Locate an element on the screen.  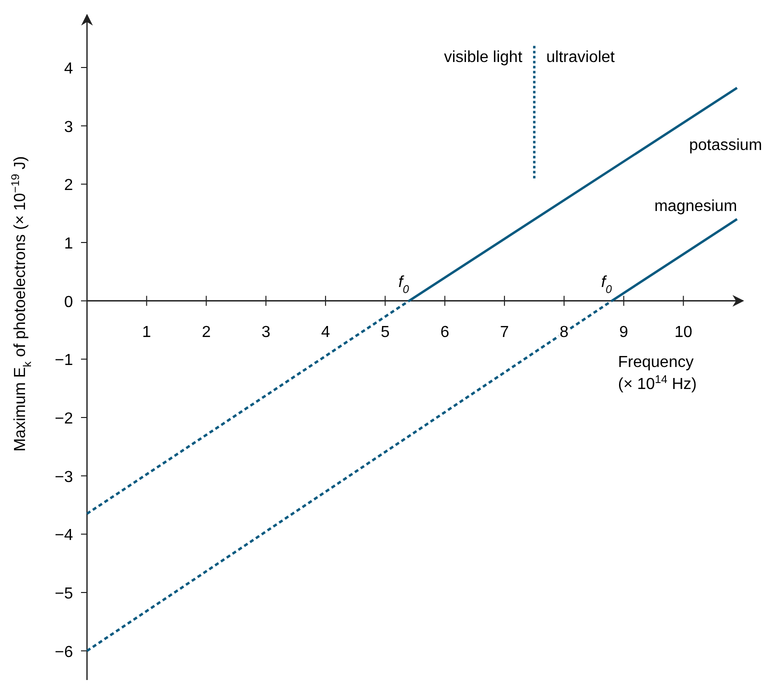
y-tick-label: 3 is located at coordinates (69, 127).